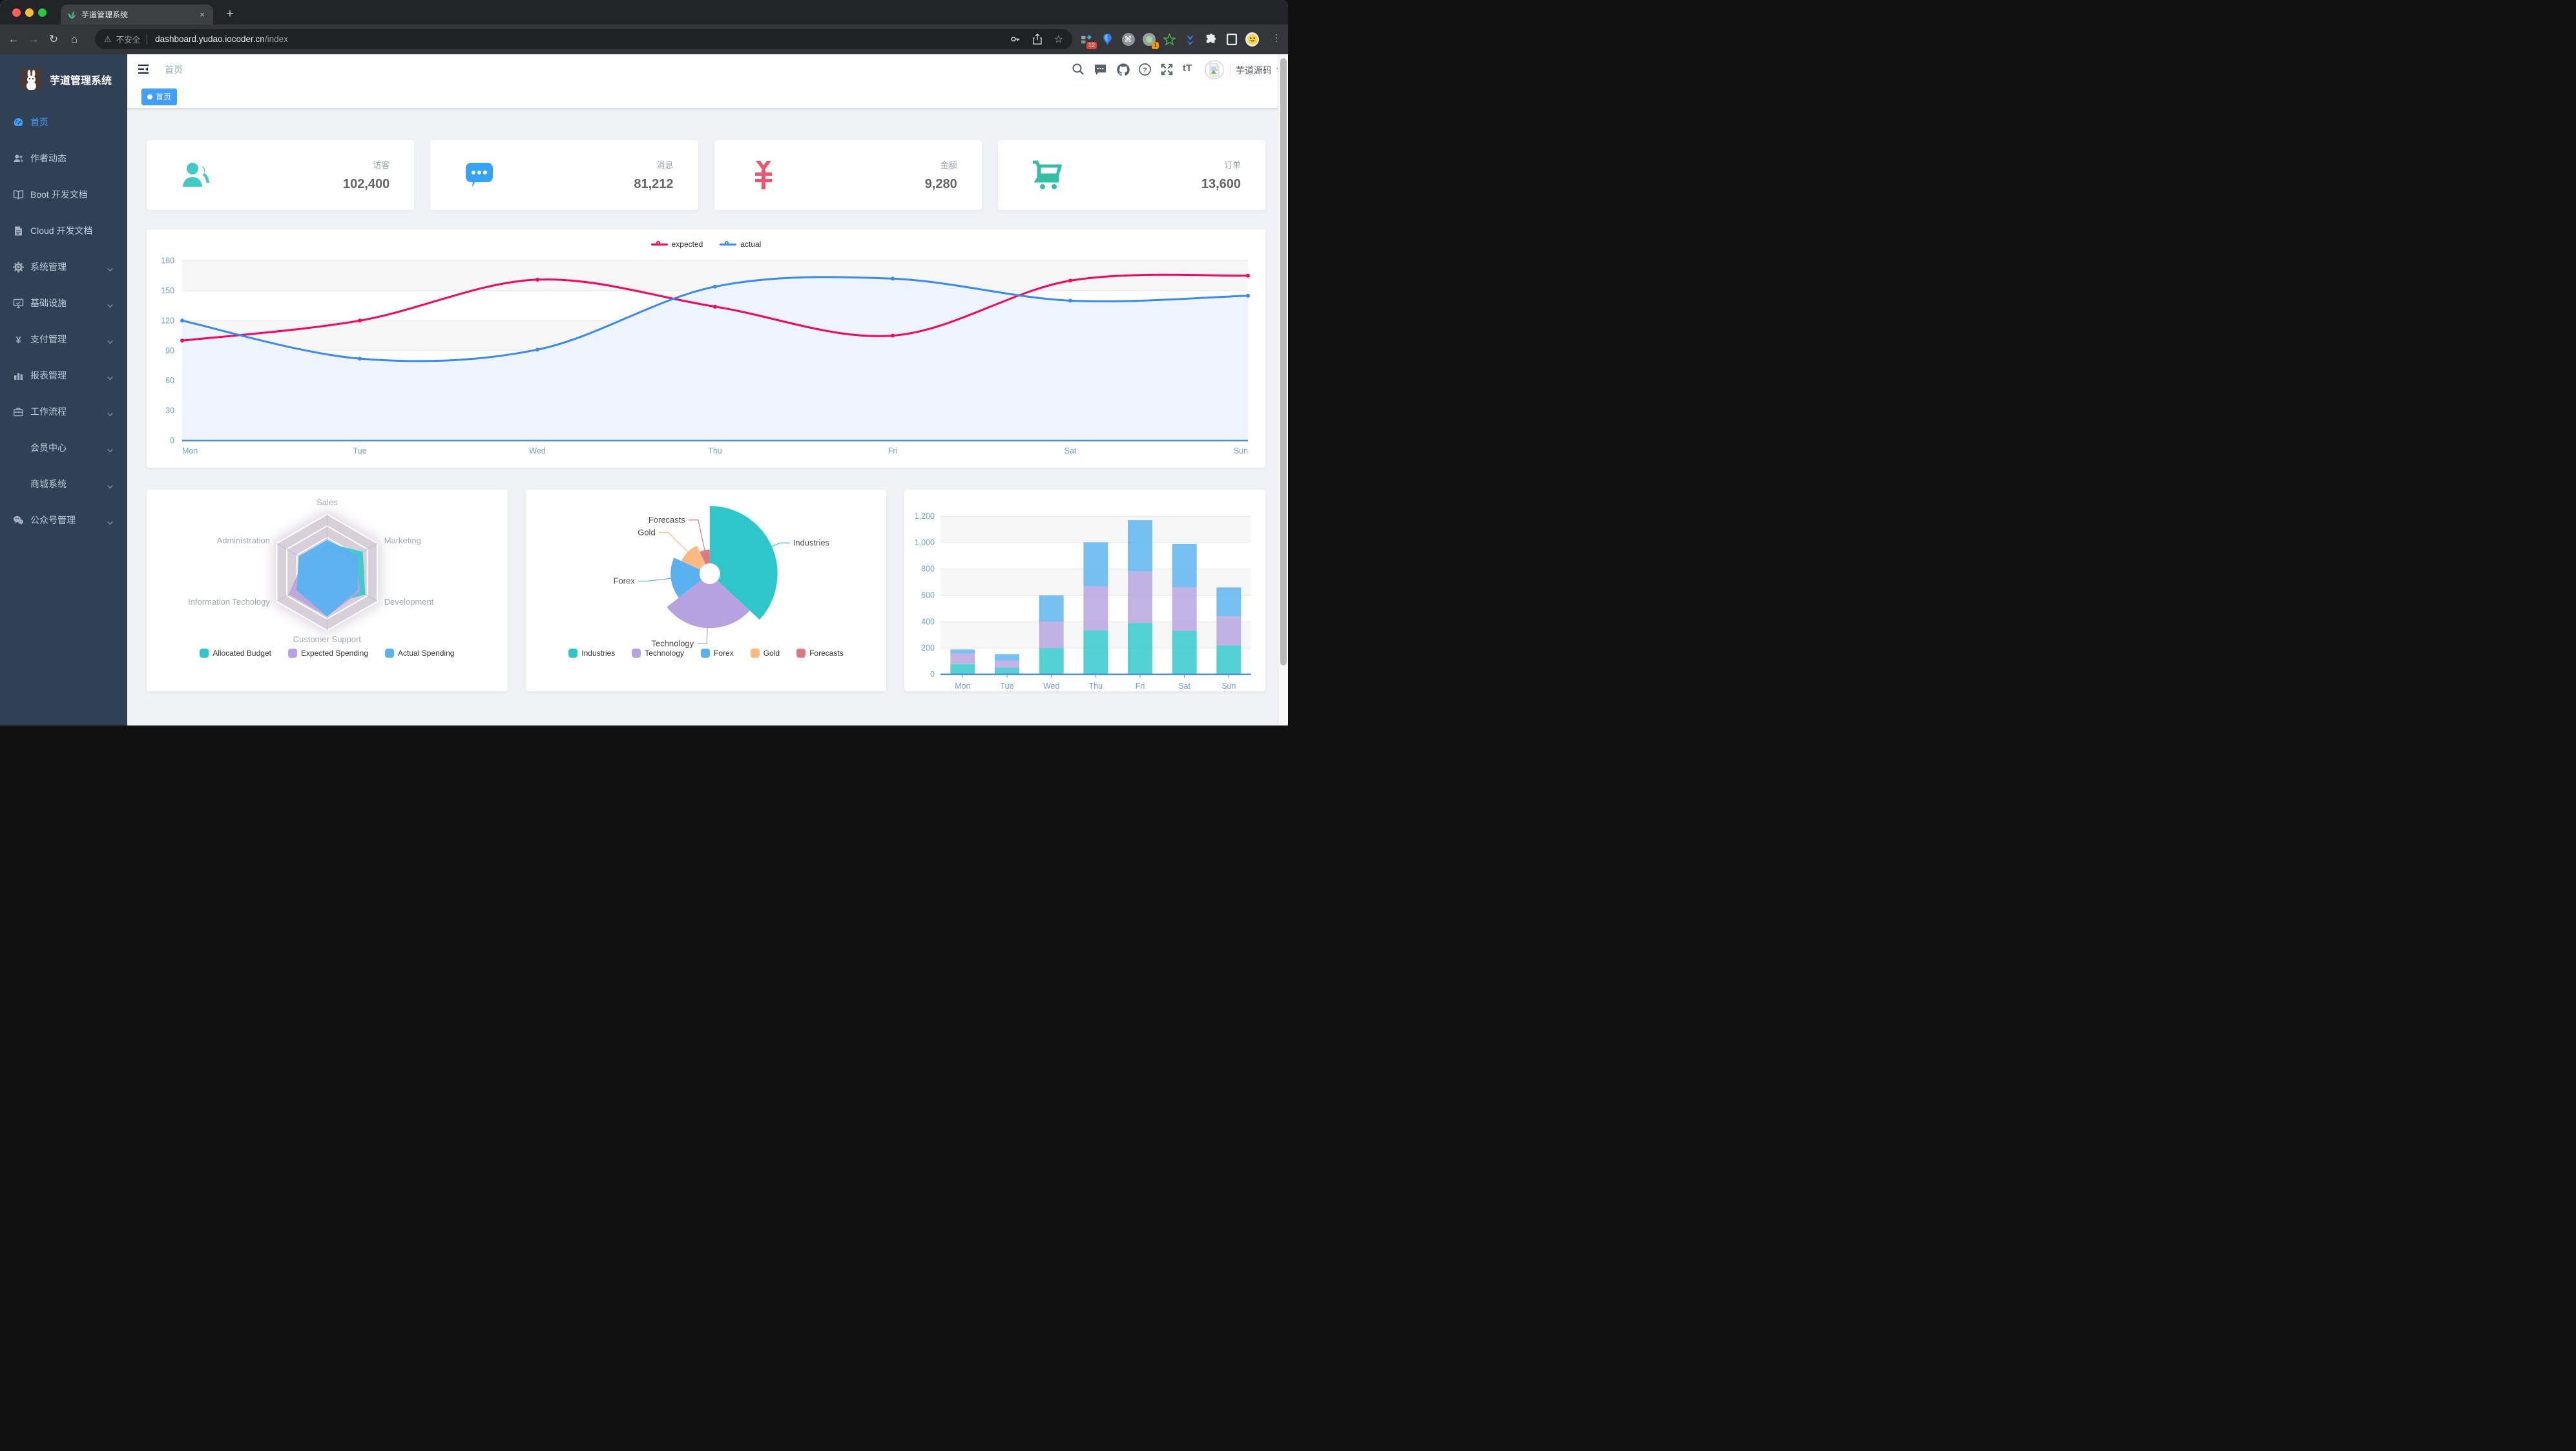  I want to click on svg-text: Sat, so click(1071, 450).